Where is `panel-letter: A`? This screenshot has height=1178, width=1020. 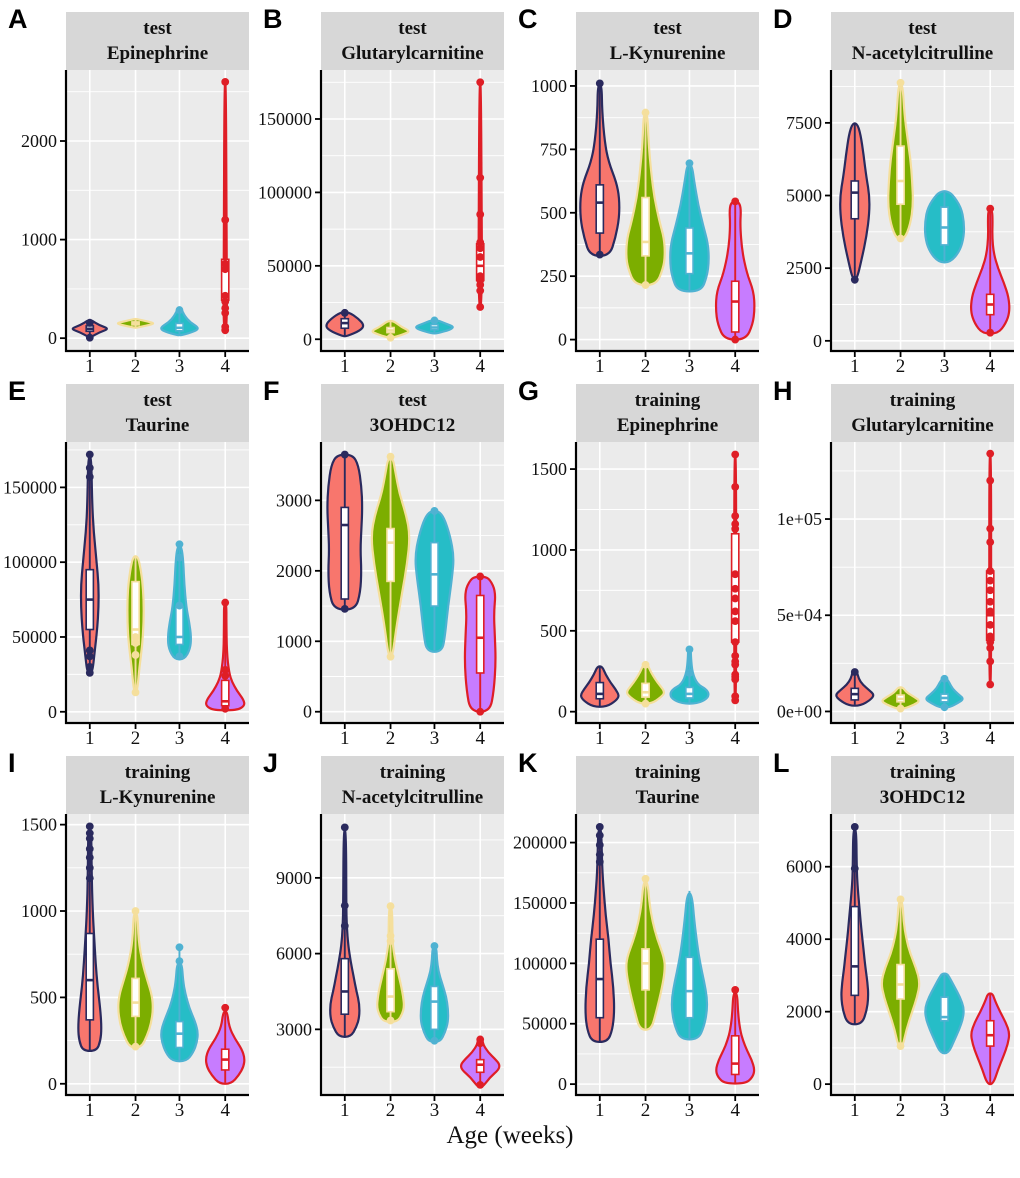 panel-letter: A is located at coordinates (18, 19).